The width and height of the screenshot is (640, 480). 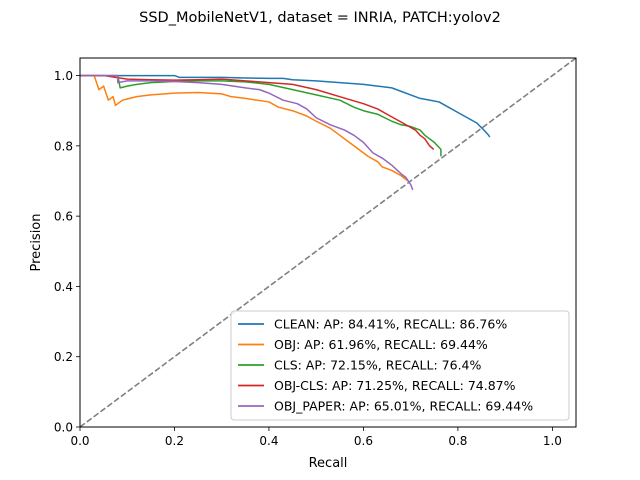 I want to click on legend-box, so click(x=400, y=365).